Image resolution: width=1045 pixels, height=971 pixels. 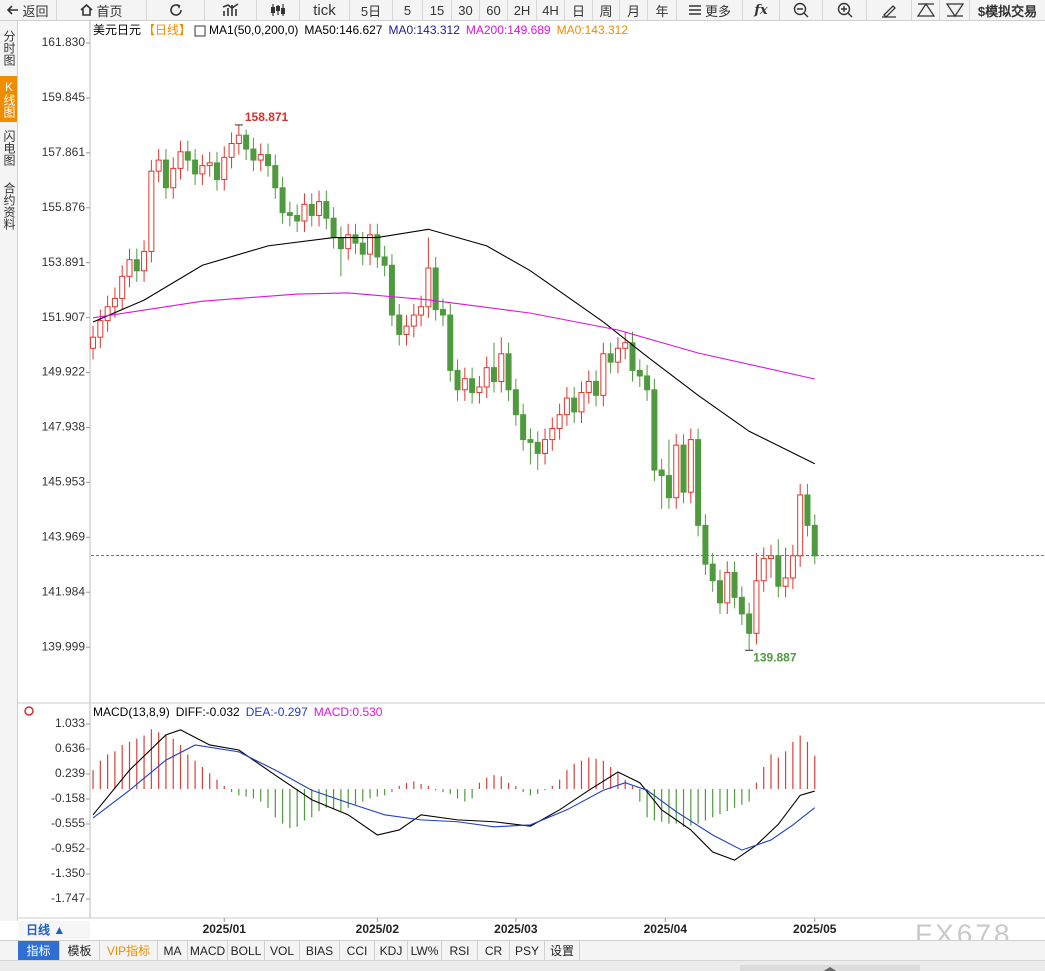 What do you see at coordinates (801, 10) in the screenshot?
I see `zoom-out-button` at bounding box center [801, 10].